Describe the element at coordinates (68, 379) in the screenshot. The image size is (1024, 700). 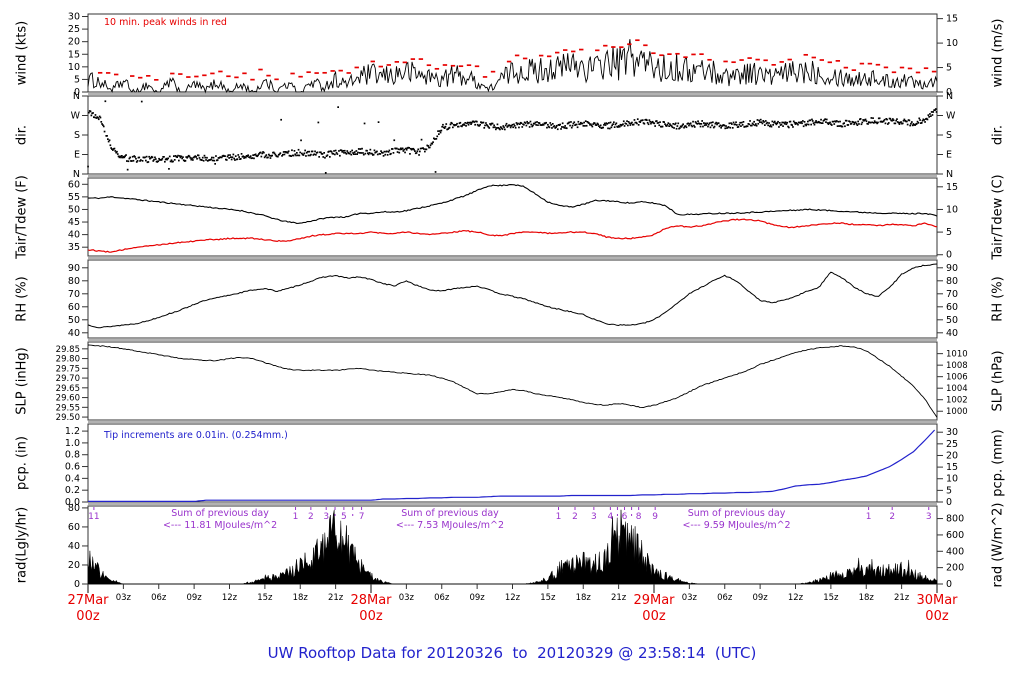
I see `slp-ytick-left-label: 29.70` at that location.